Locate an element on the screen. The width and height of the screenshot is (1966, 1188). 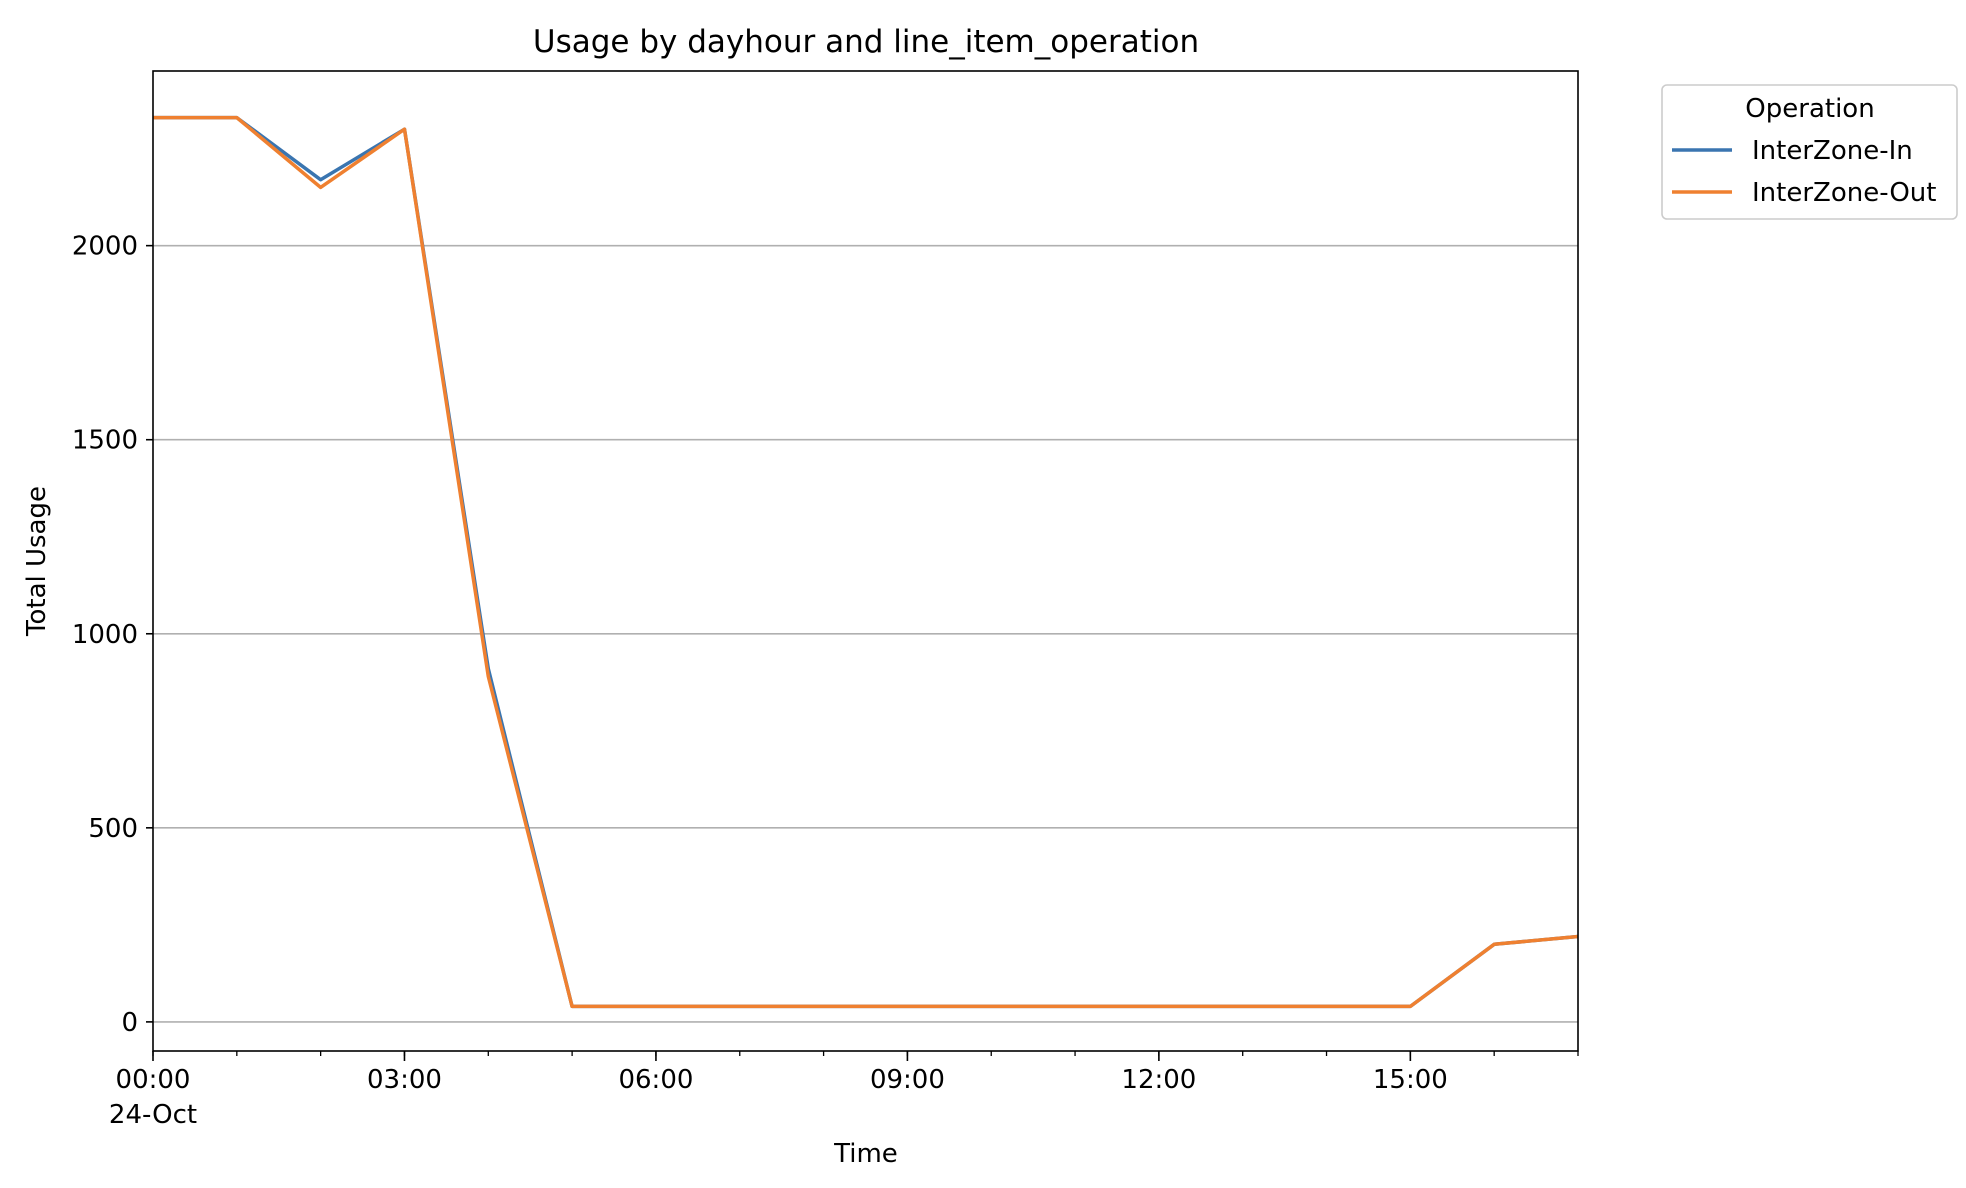
x-axis-label: Time is located at coordinates (865, 1154).